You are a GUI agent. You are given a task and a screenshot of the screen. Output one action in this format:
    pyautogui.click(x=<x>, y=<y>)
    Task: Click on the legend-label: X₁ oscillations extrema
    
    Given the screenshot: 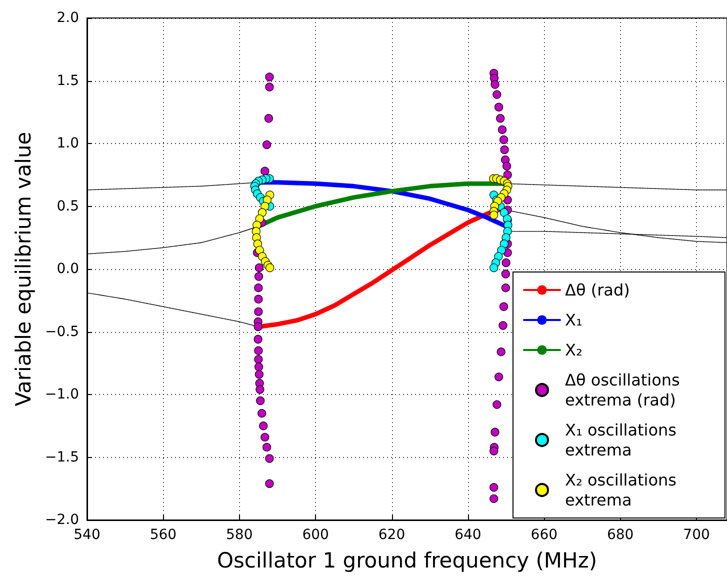 What is the action you would take?
    pyautogui.click(x=623, y=440)
    